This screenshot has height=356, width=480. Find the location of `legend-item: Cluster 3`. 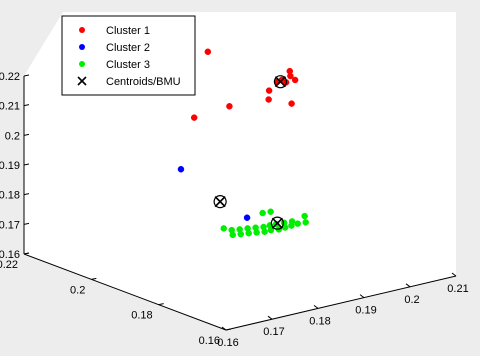

legend-item: Cluster 3 is located at coordinates (114, 65).